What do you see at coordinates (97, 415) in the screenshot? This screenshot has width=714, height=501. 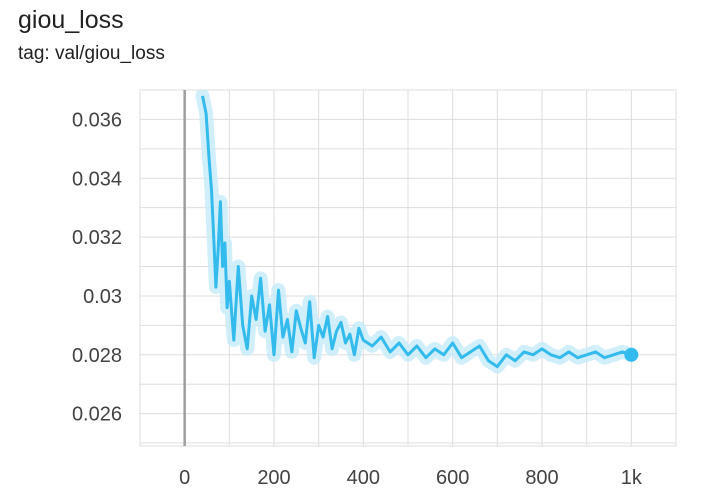 I see `y-tick-label: 0.026` at bounding box center [97, 415].